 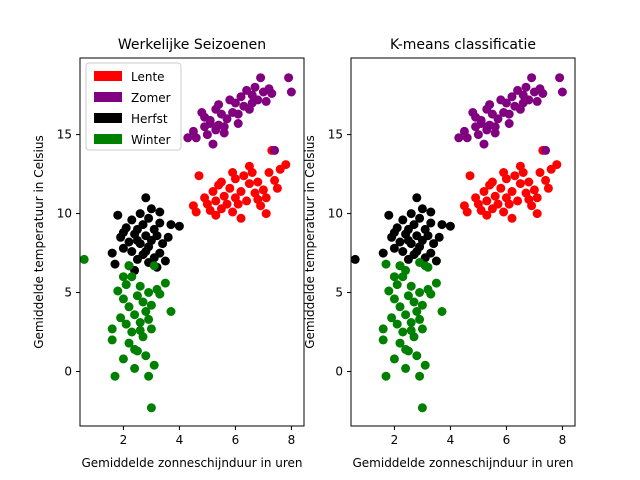 I want to click on y-tick-label: 10, so click(x=335, y=214).